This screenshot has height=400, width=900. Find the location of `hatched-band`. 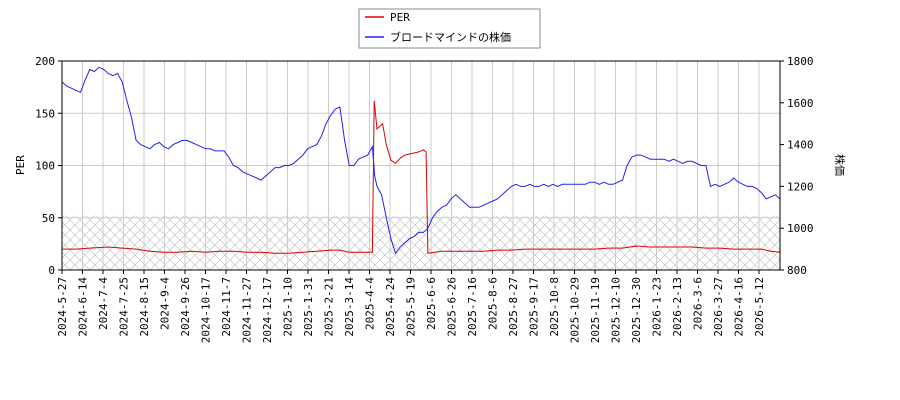

hatched-band is located at coordinates (421, 242).